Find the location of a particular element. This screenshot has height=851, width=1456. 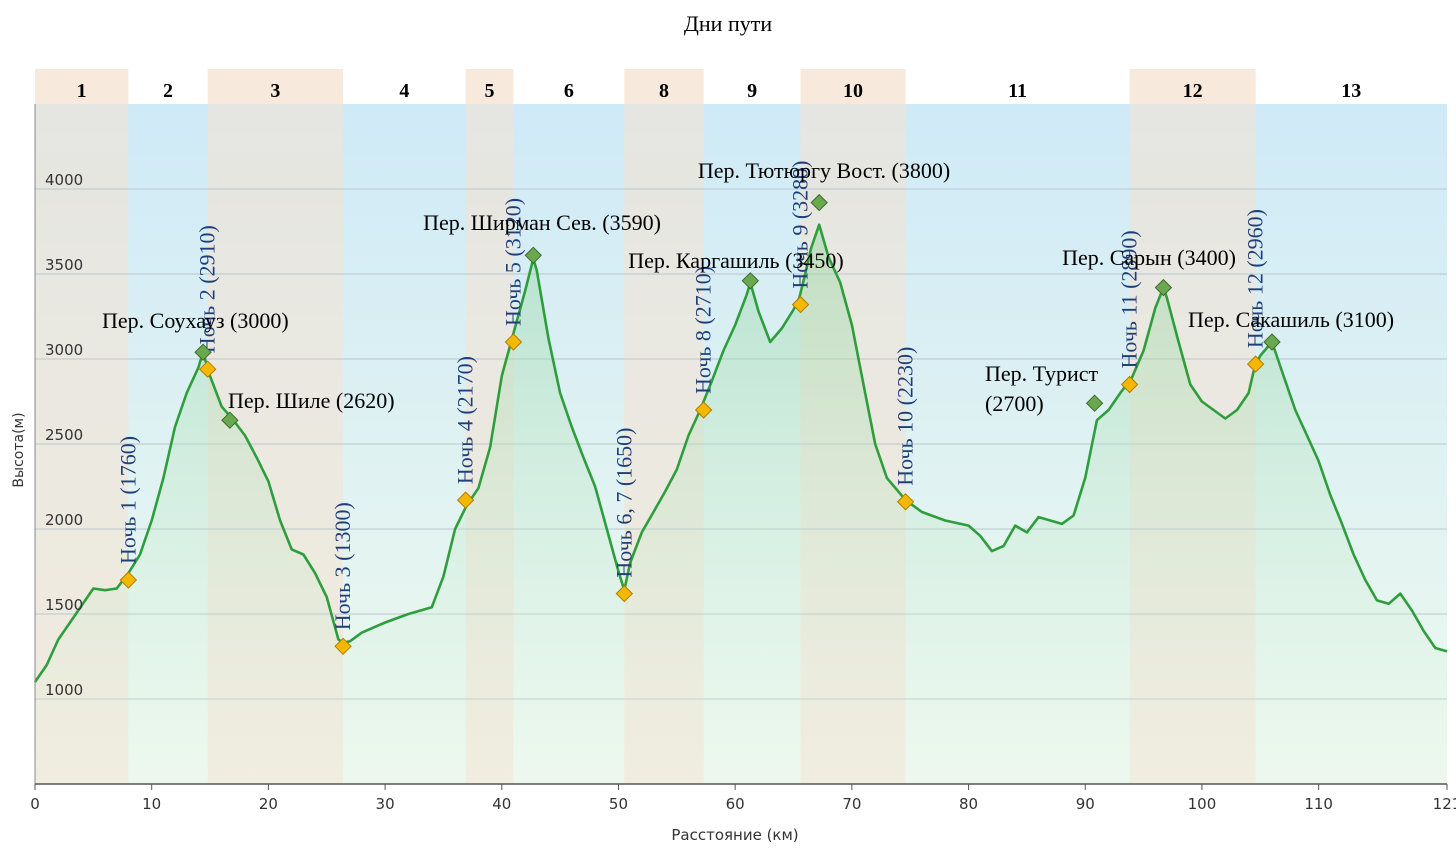

y-axis-label: Высота(м) is located at coordinates (19, 449).